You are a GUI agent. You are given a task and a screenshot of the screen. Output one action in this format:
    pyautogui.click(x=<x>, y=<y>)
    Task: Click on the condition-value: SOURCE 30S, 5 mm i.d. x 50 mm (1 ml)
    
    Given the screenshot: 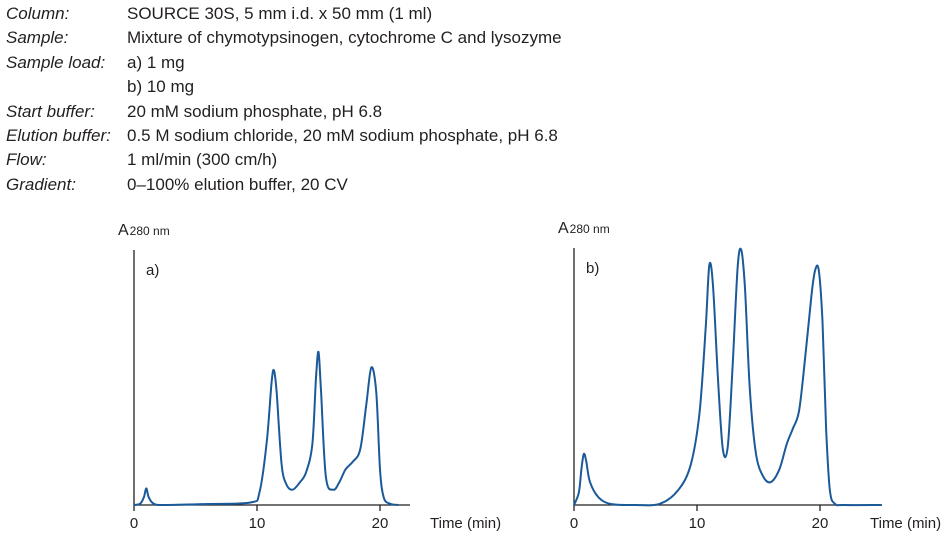 What is the action you would take?
    pyautogui.click(x=280, y=13)
    